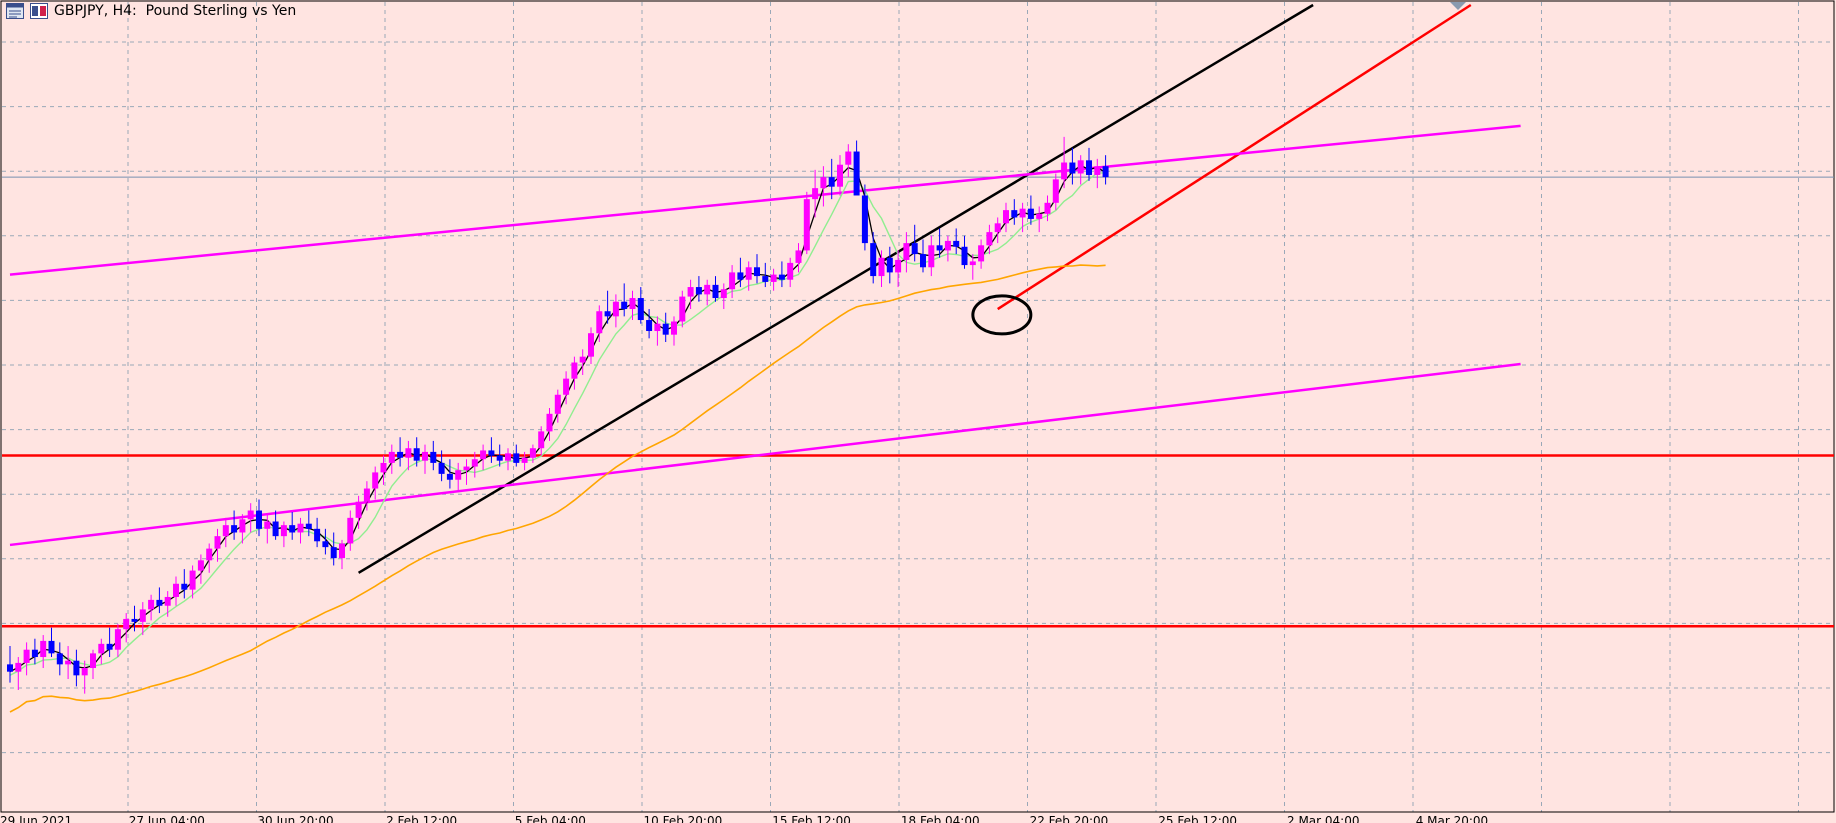 The image size is (1836, 823). I want to click on x-axis-label: 27 Jun 04:00, so click(167, 818).